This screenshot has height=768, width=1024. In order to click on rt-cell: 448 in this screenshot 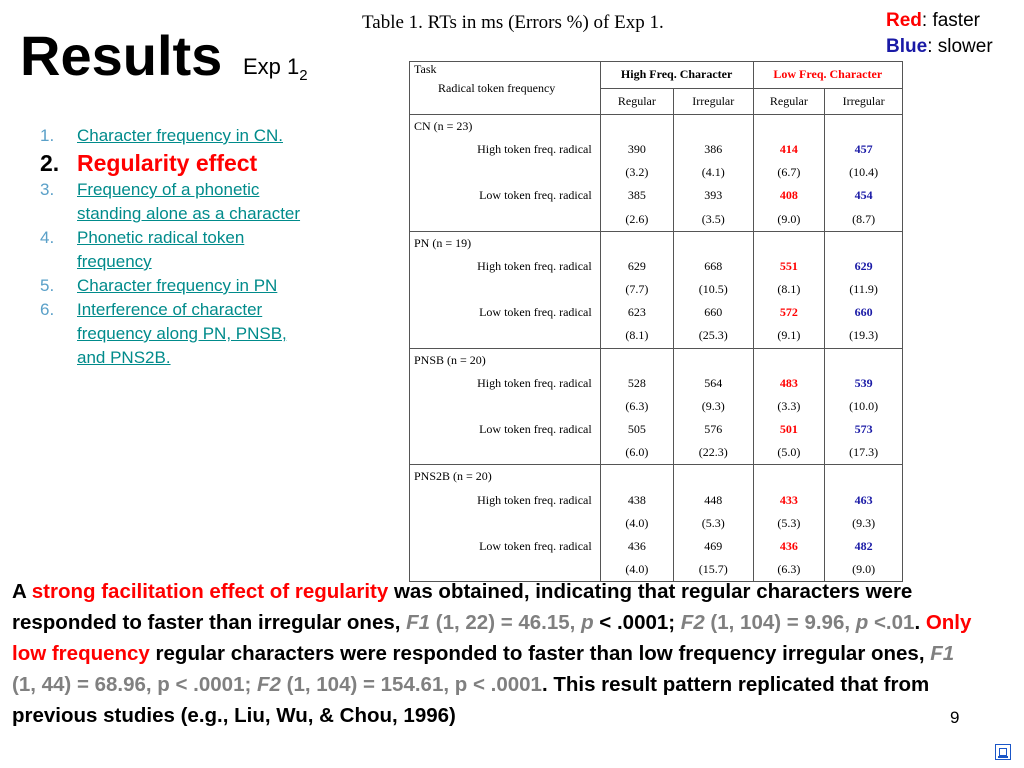, I will do `click(713, 500)`.